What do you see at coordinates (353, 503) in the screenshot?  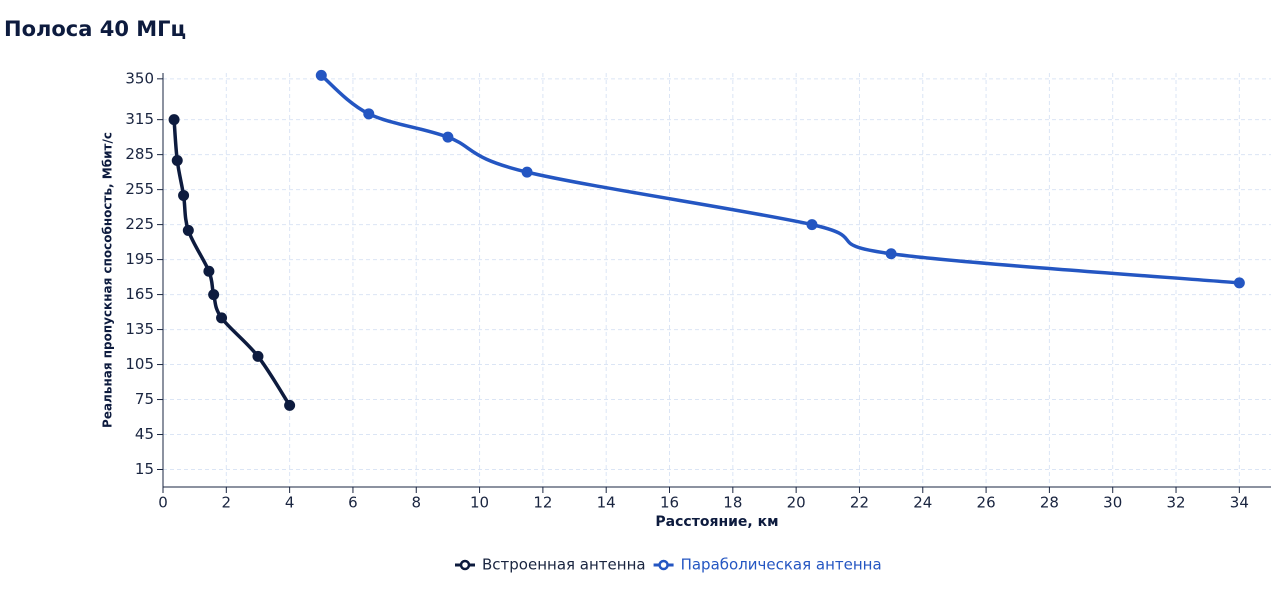 I see `x-tick-label: 6` at bounding box center [353, 503].